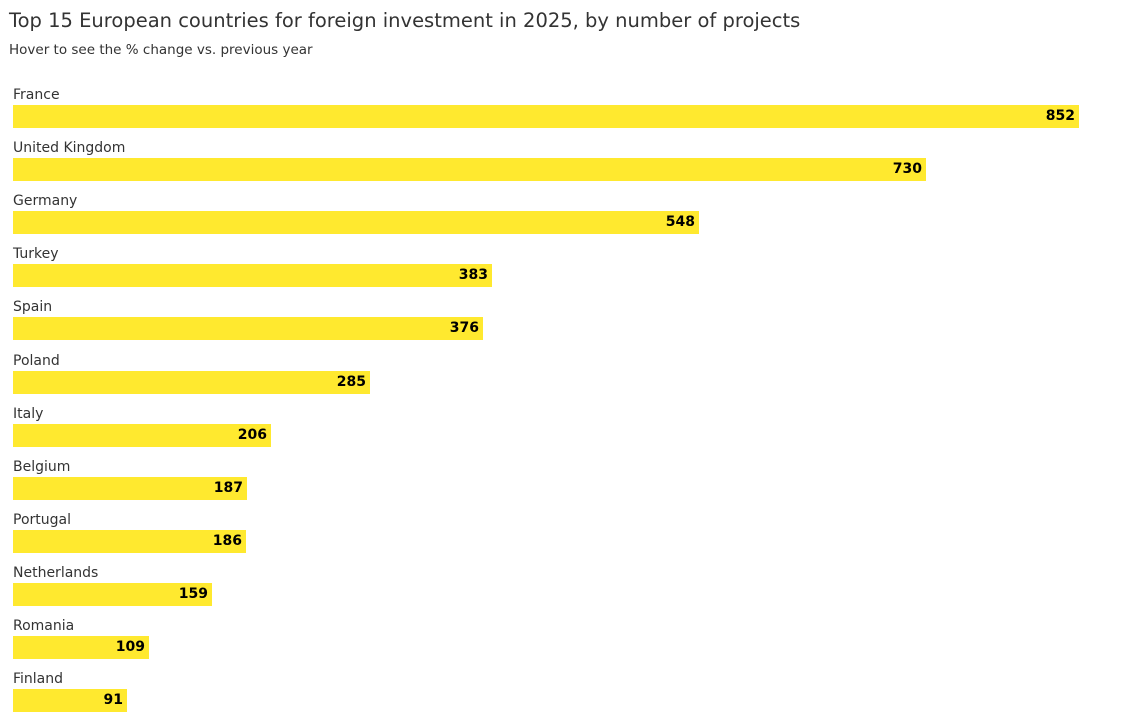  What do you see at coordinates (228, 488) in the screenshot?
I see `data-label: 187` at bounding box center [228, 488].